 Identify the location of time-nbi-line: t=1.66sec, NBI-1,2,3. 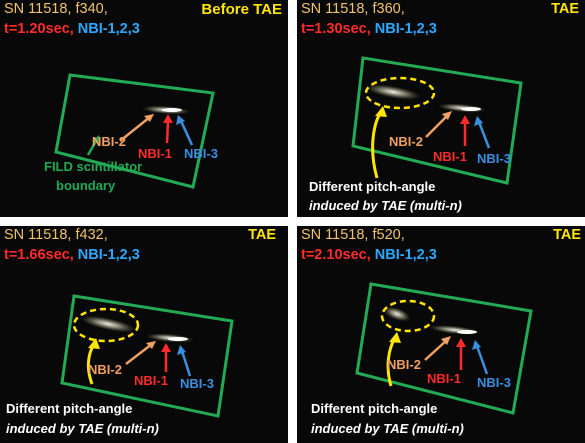
(72, 255).